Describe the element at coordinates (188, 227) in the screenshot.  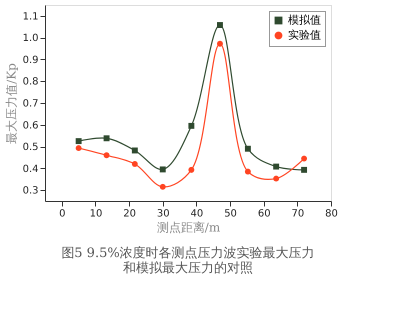
I see `x-axis-title: 测点距离/m` at that location.